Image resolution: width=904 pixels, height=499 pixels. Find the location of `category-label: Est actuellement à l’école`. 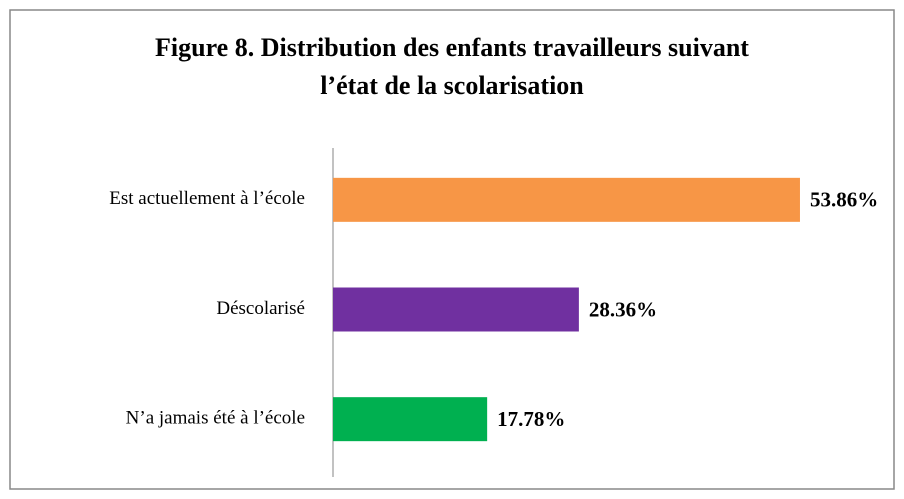

category-label: Est actuellement à l’école is located at coordinates (207, 198).